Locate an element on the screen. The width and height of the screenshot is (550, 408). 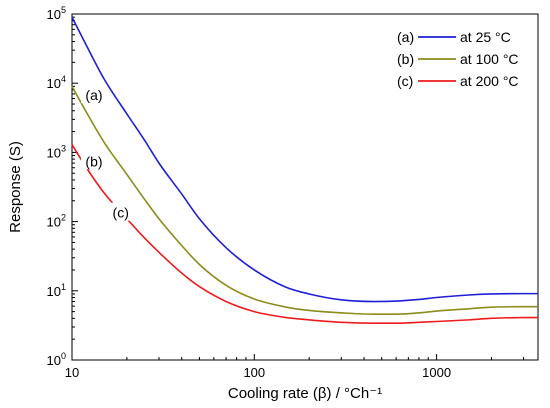
y-tick-label: 10⁴ is located at coordinates (56, 82).